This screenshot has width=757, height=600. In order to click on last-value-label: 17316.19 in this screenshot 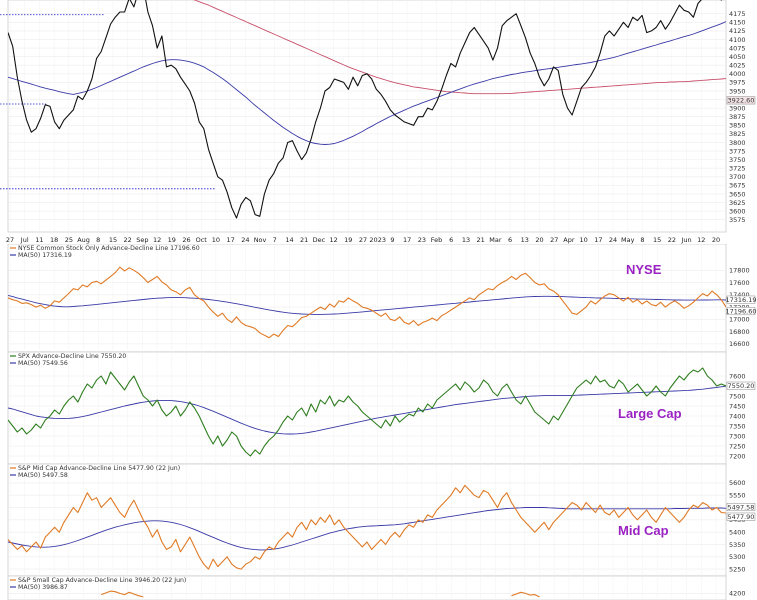, I will do `click(740, 300)`.